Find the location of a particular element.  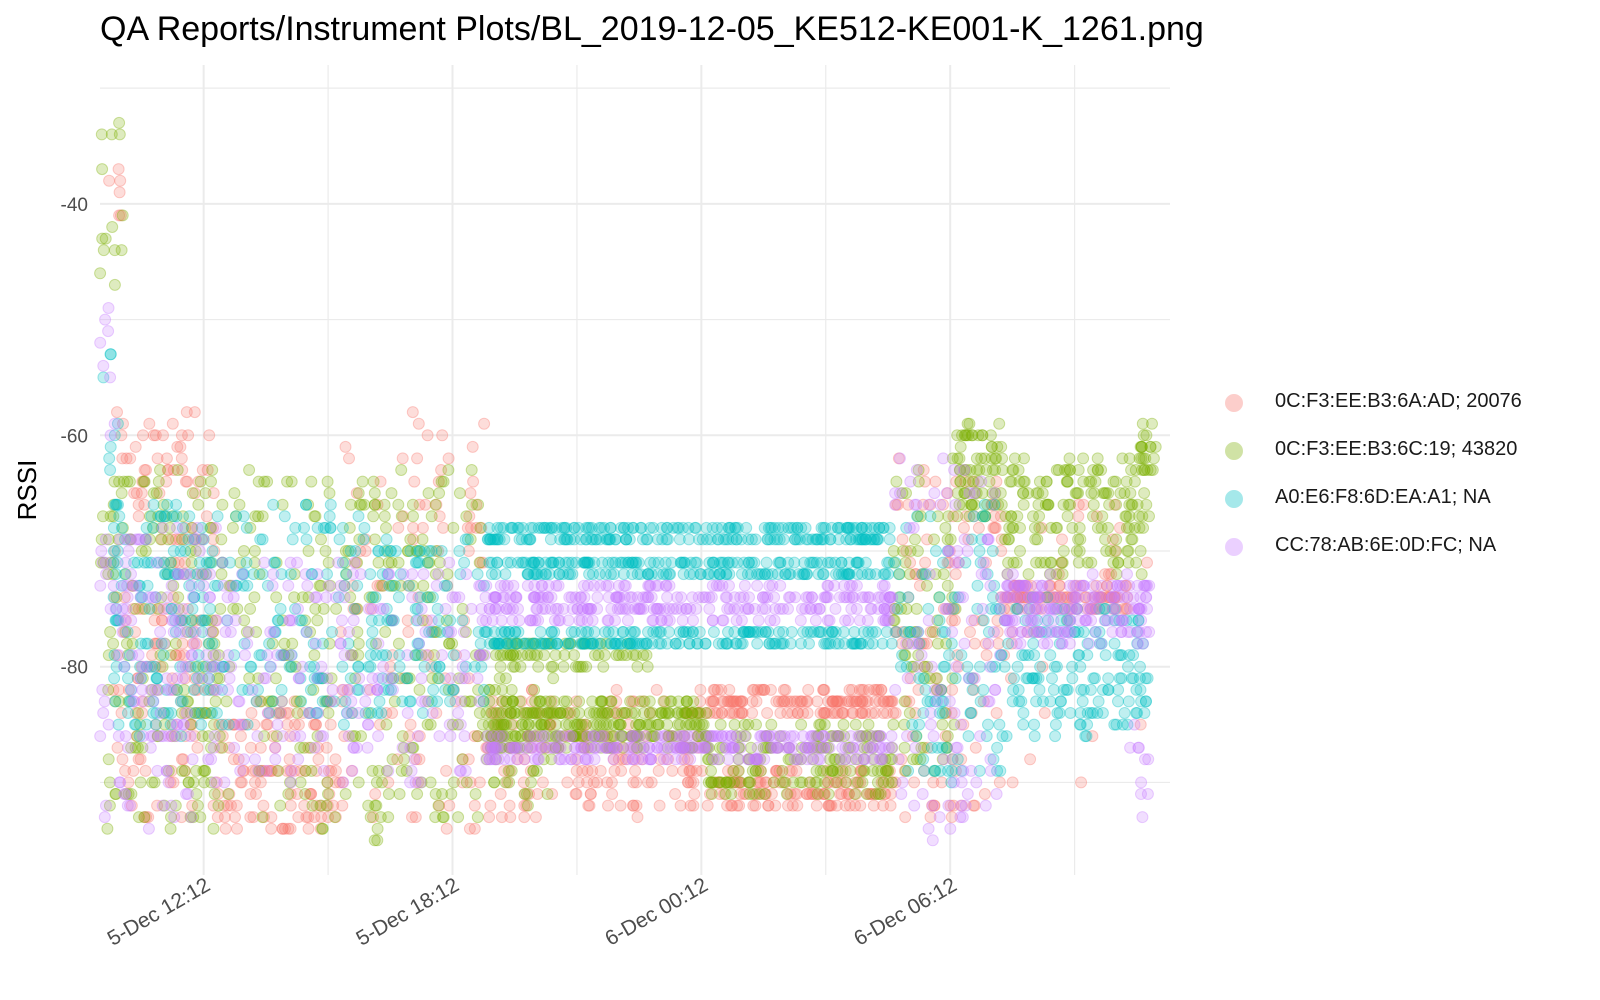

y-tick-label: -40 is located at coordinates (74, 205).